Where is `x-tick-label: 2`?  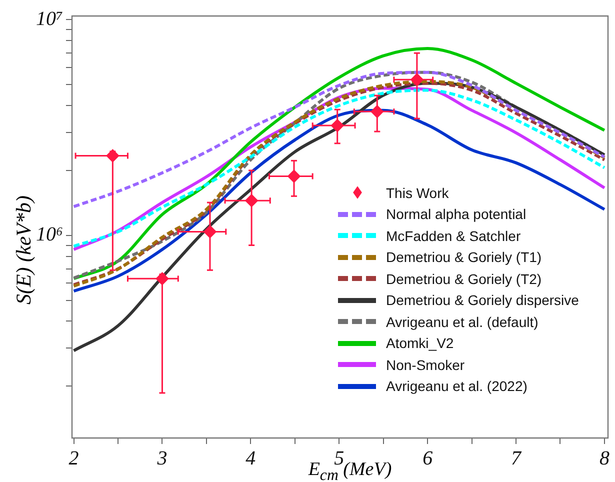 x-tick-label: 2 is located at coordinates (73, 458).